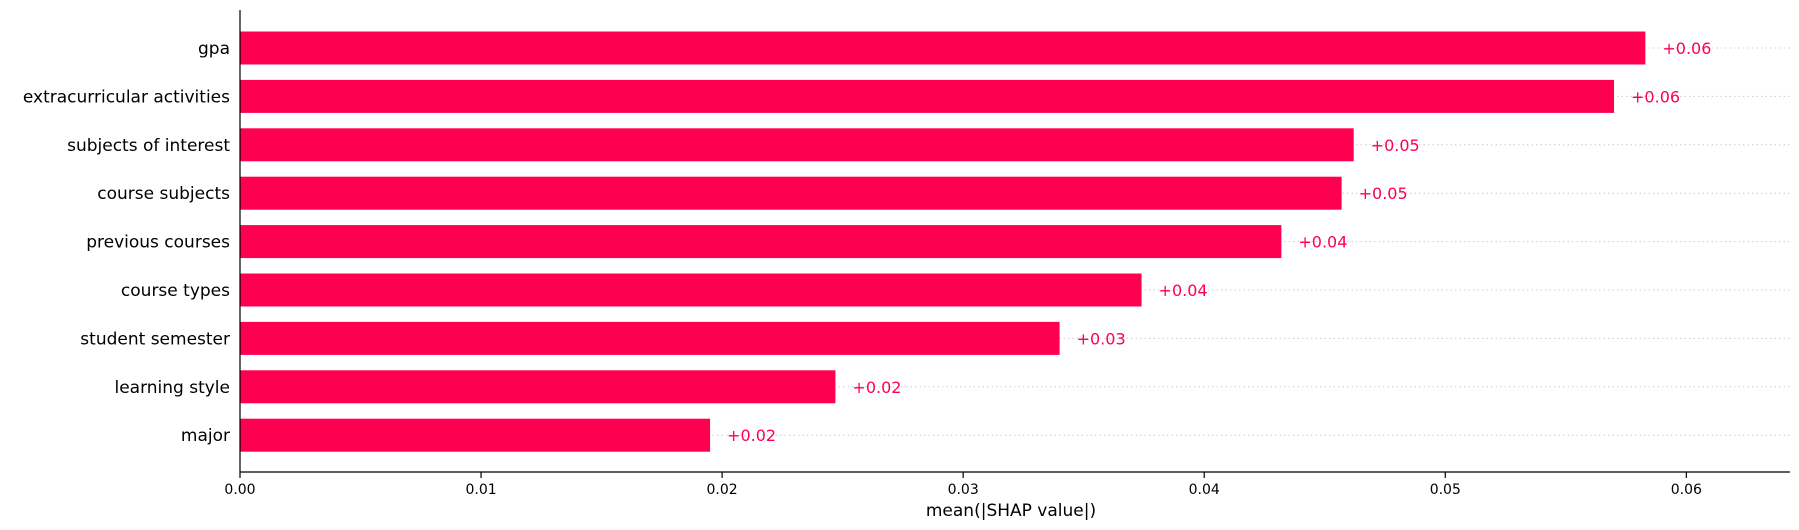  Describe the element at coordinates (538, 387) in the screenshot. I see `bar-learning-style` at that location.